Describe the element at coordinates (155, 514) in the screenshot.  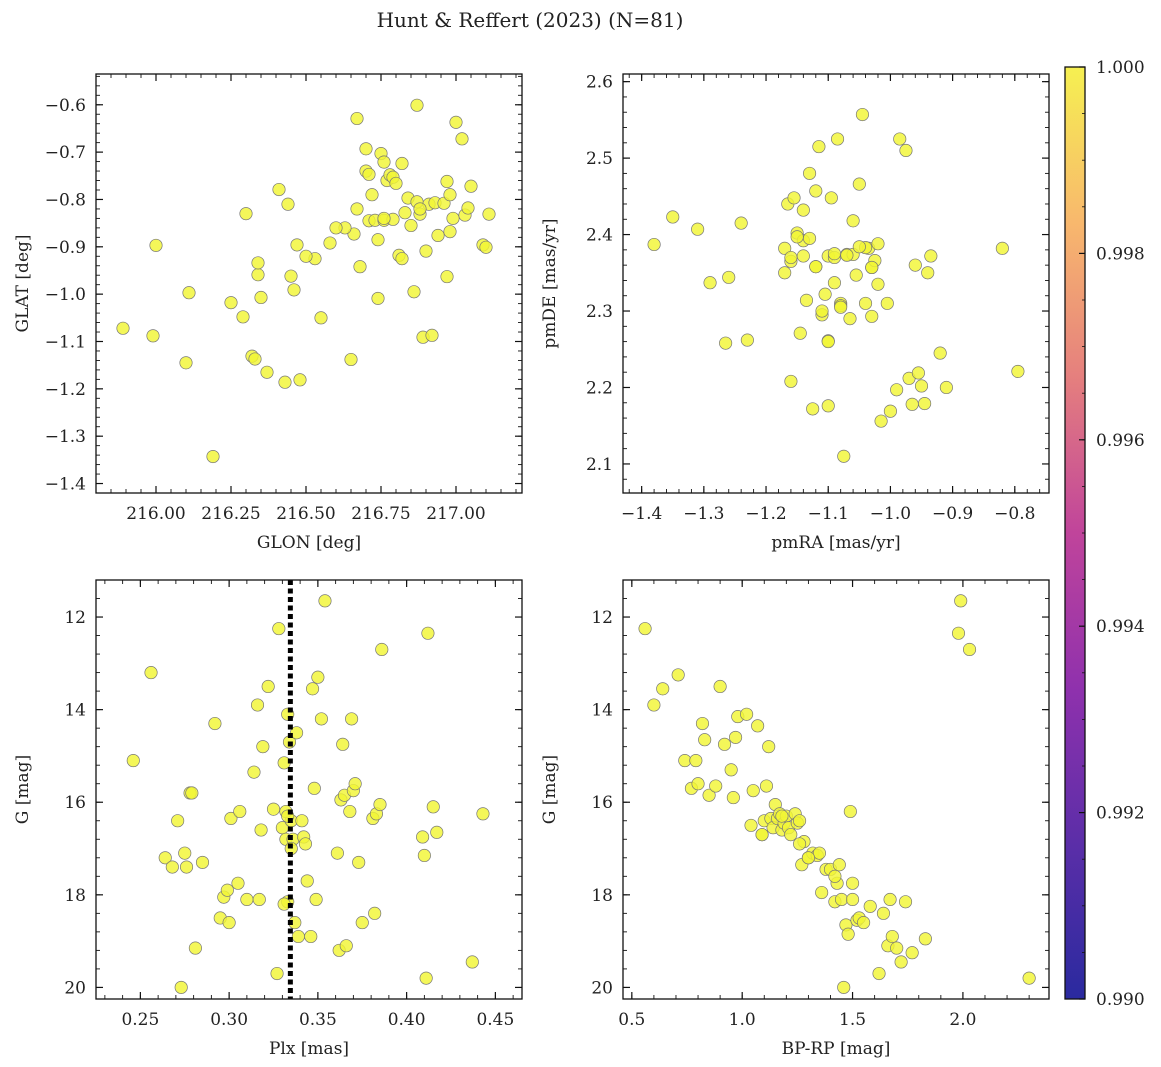
I see `x-tick-label: 216.00` at that location.